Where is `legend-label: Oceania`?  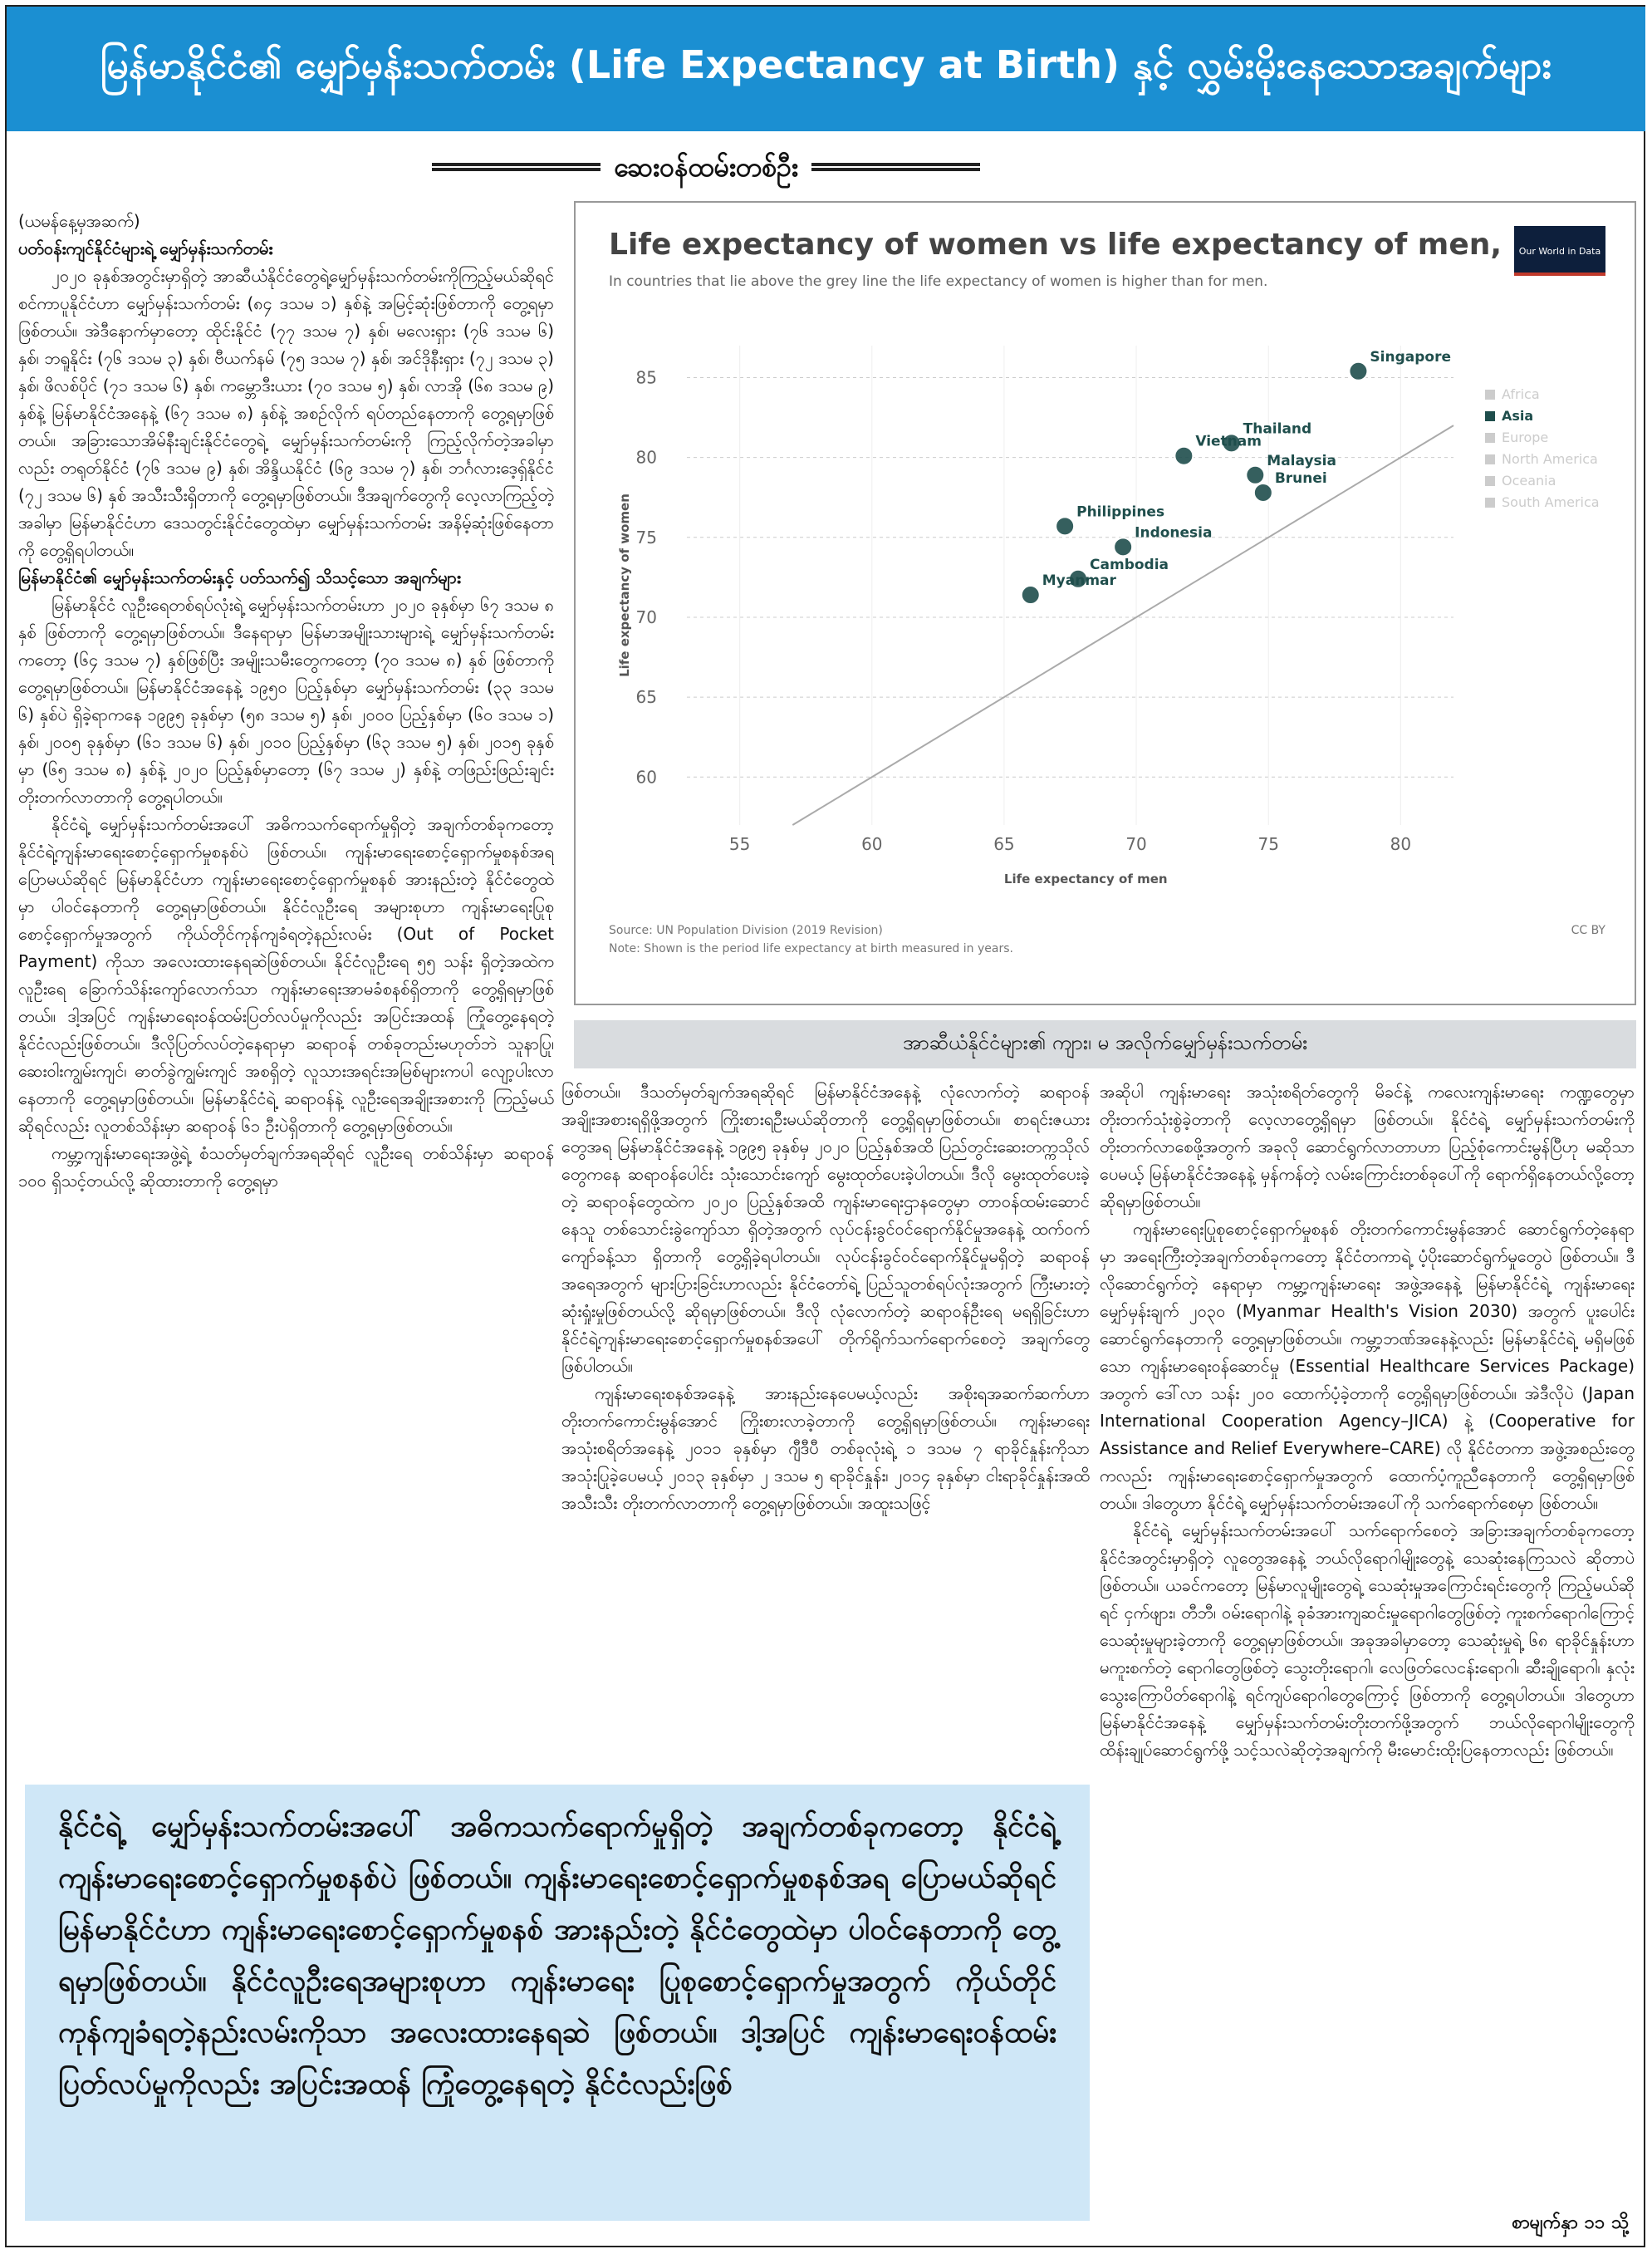
legend-label: Oceania is located at coordinates (1529, 481).